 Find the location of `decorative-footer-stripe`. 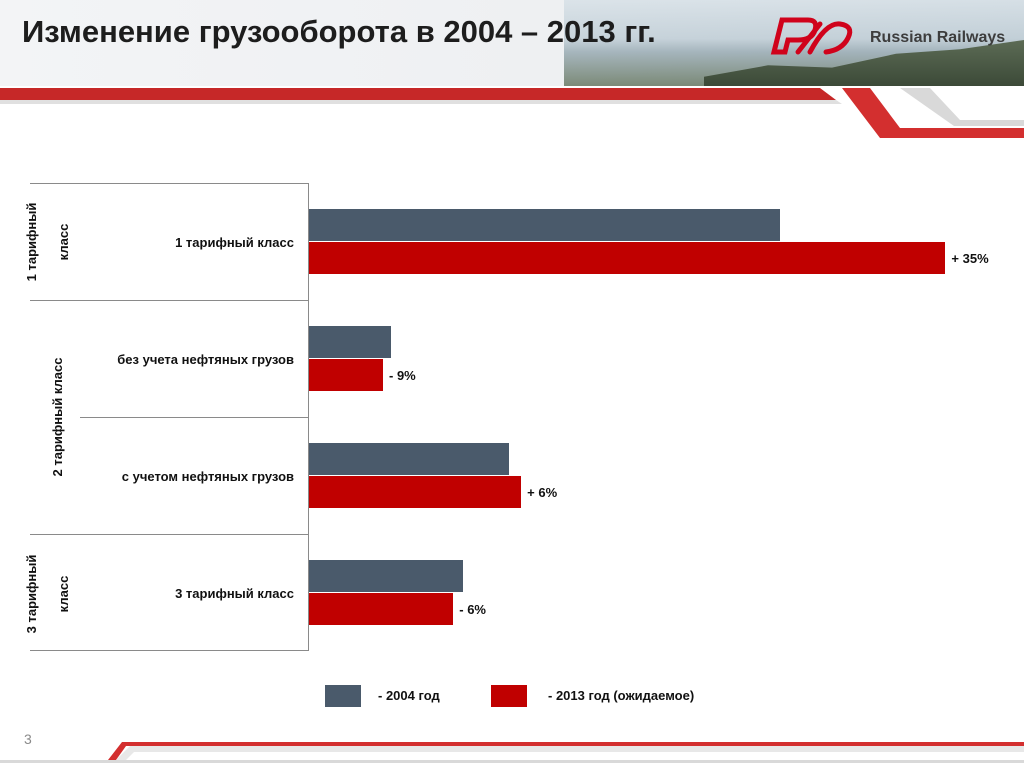

decorative-footer-stripe is located at coordinates (512, 752).